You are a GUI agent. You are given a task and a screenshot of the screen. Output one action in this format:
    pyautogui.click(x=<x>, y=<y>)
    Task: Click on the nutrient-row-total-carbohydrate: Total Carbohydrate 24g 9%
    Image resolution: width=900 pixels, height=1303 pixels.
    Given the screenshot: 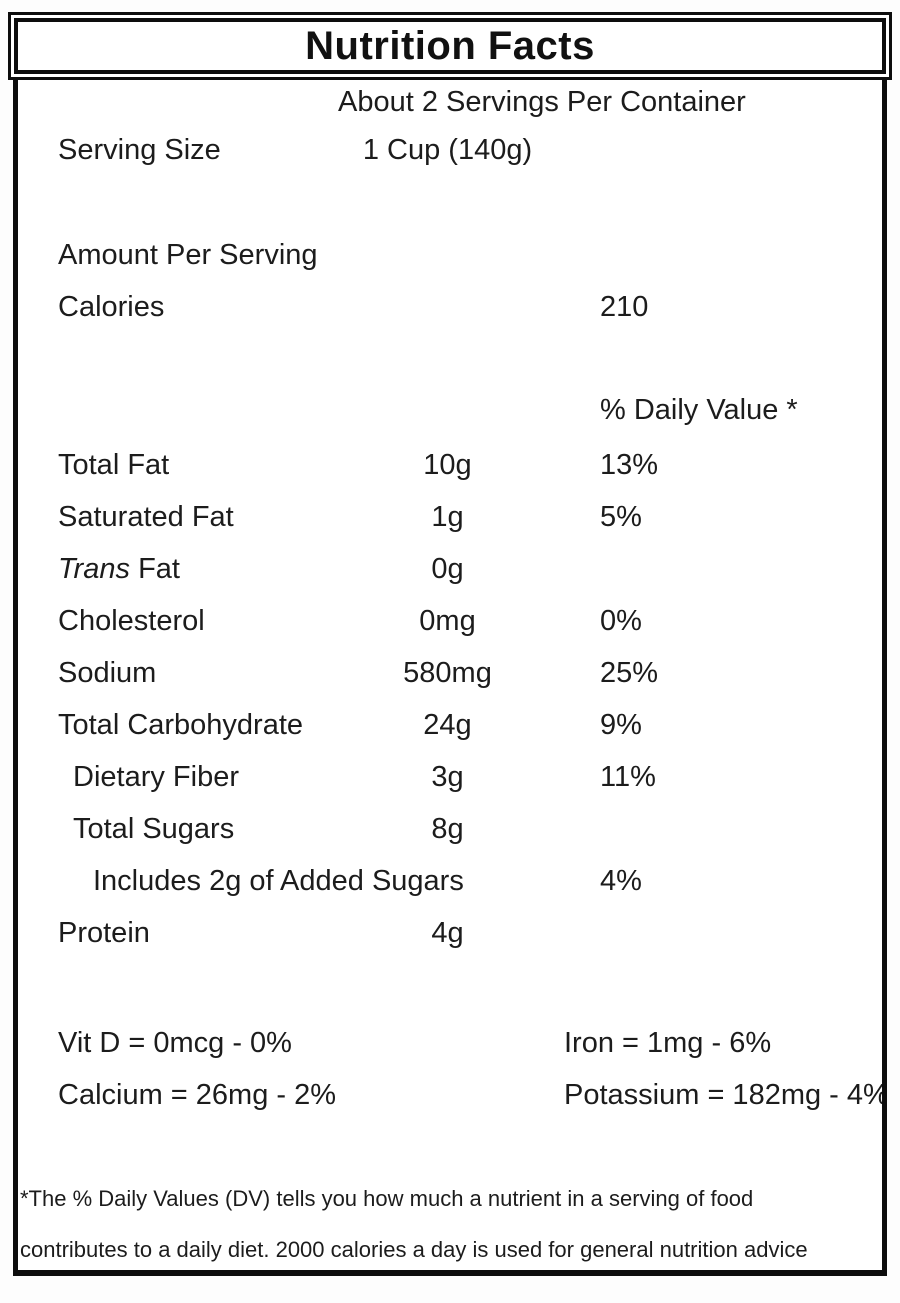 What is the action you would take?
    pyautogui.click(x=450, y=725)
    